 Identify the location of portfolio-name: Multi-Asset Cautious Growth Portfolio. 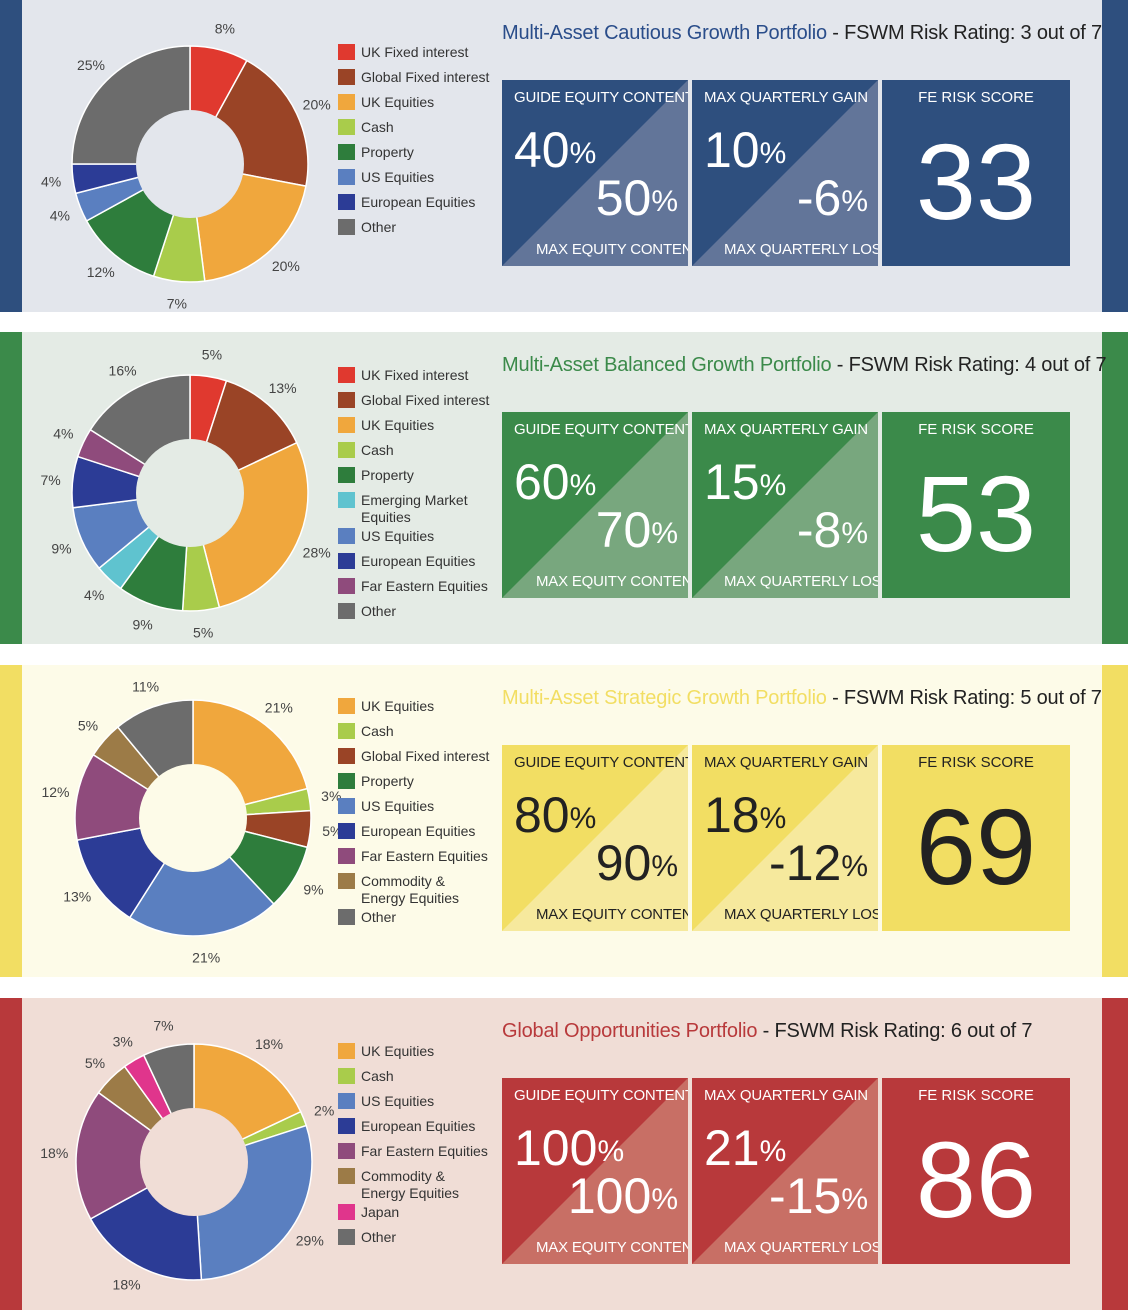
(664, 33).